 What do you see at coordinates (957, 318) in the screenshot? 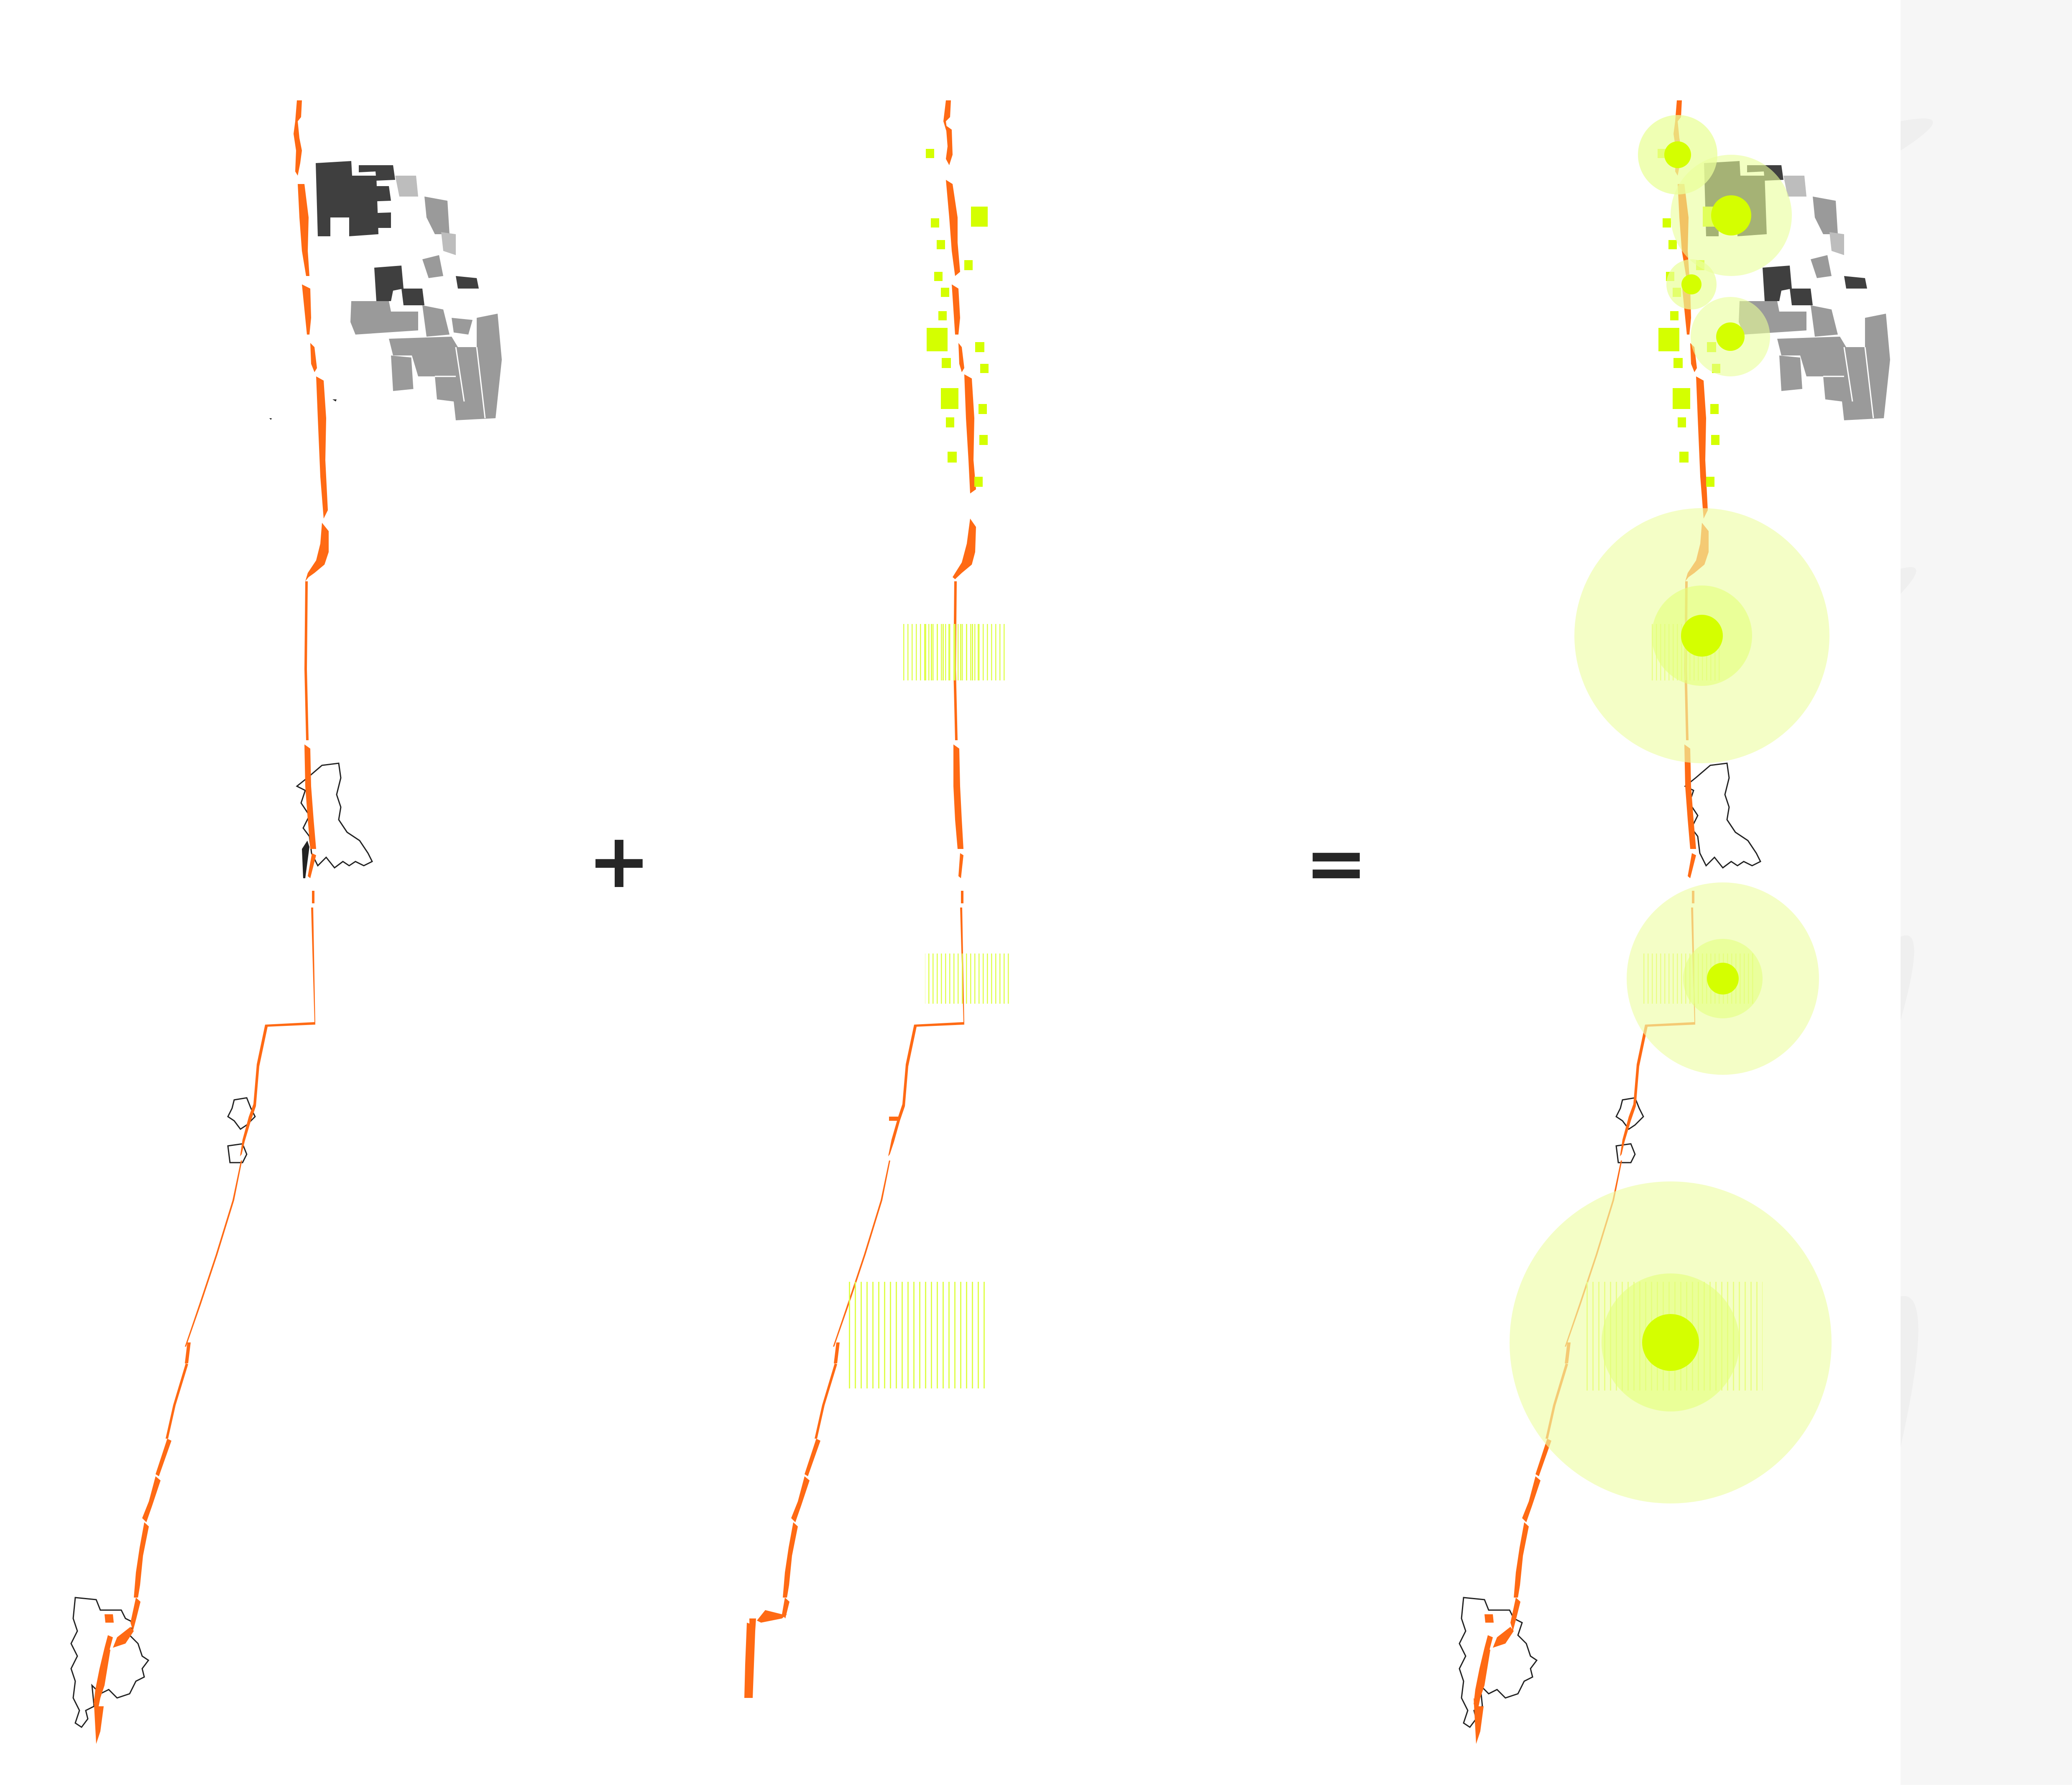
I see `feature-squares` at bounding box center [957, 318].